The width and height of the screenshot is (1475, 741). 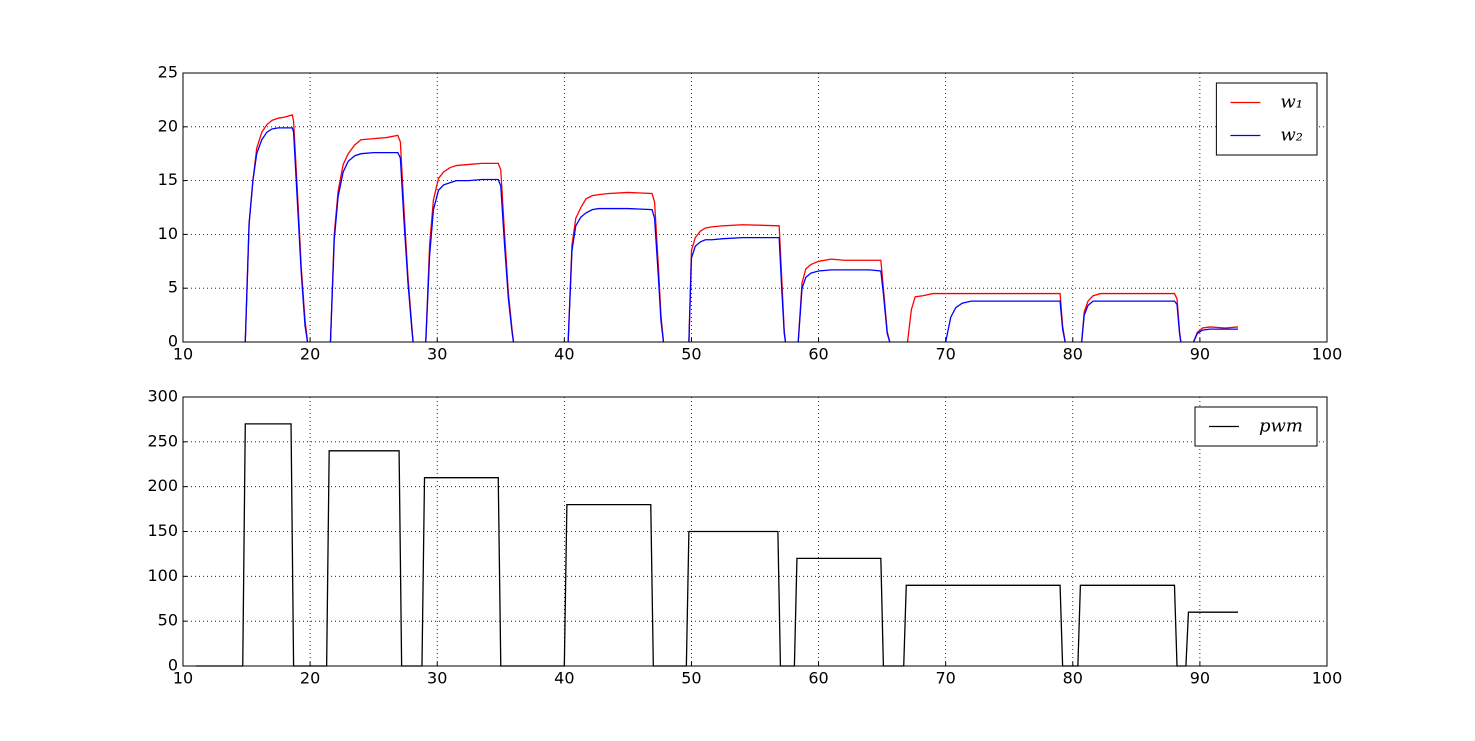 I want to click on y-tick-label: 250, so click(x=162, y=440).